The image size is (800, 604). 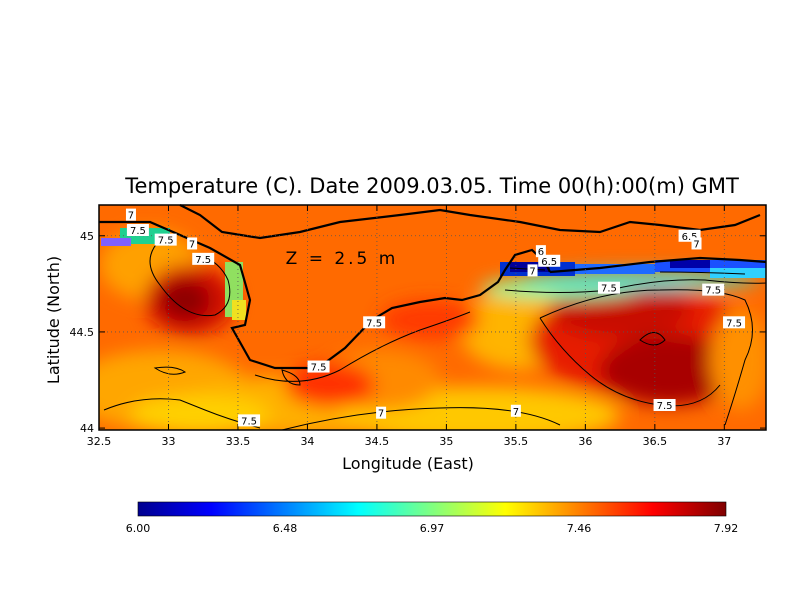 What do you see at coordinates (579, 528) in the screenshot?
I see `colorbar-tick-label: 7.46` at bounding box center [579, 528].